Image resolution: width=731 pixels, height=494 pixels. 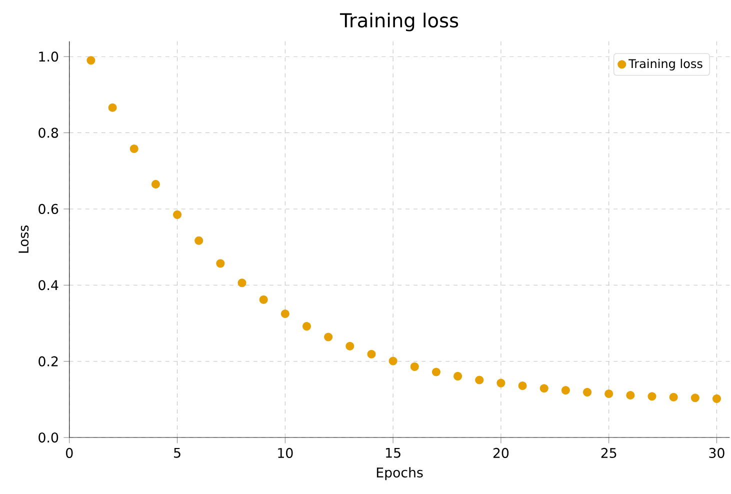 What do you see at coordinates (399, 473) in the screenshot?
I see `x-axis-title: Epochs` at bounding box center [399, 473].